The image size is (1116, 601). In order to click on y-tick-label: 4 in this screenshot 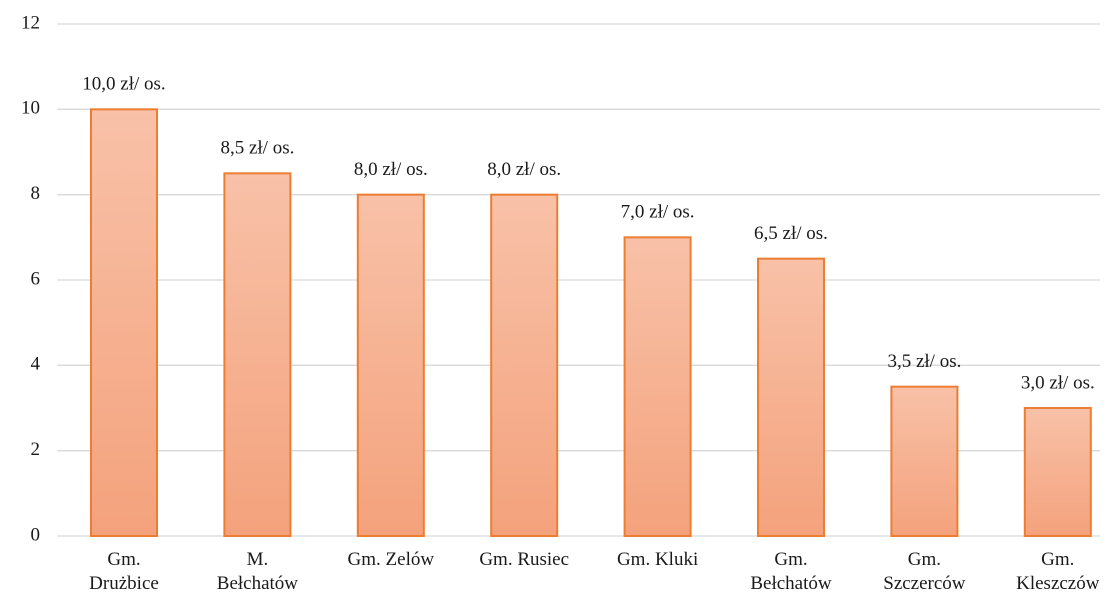, I will do `click(36, 364)`.